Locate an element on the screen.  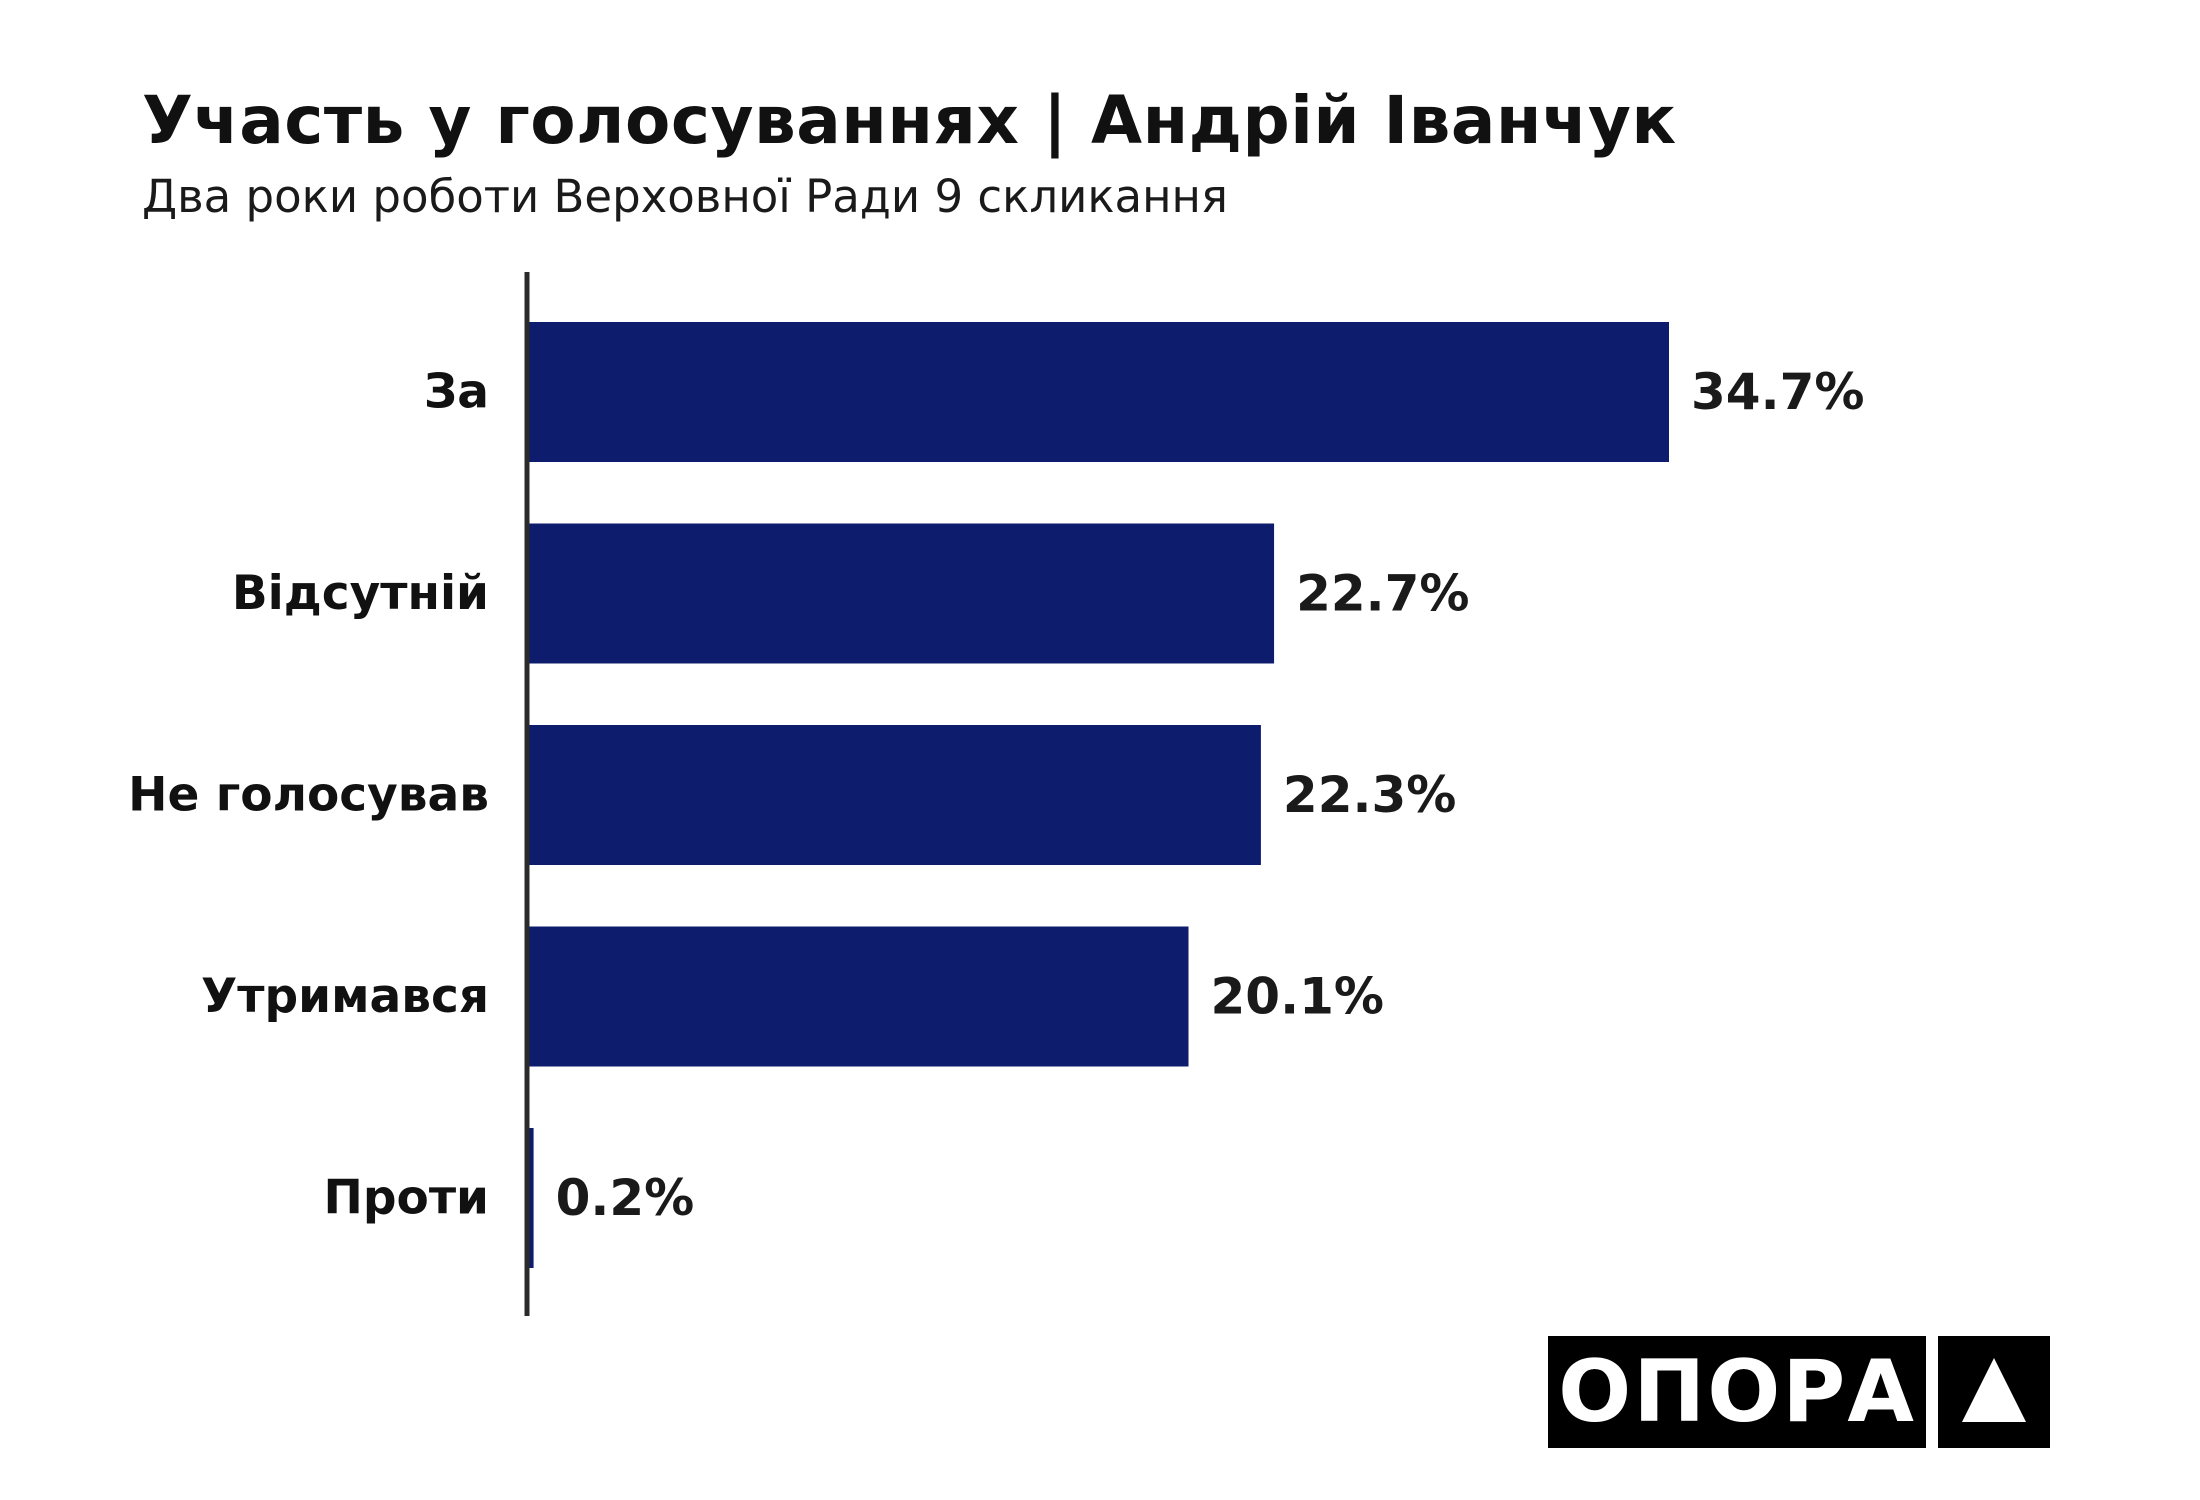
category-label-0: За is located at coordinates (456, 392).